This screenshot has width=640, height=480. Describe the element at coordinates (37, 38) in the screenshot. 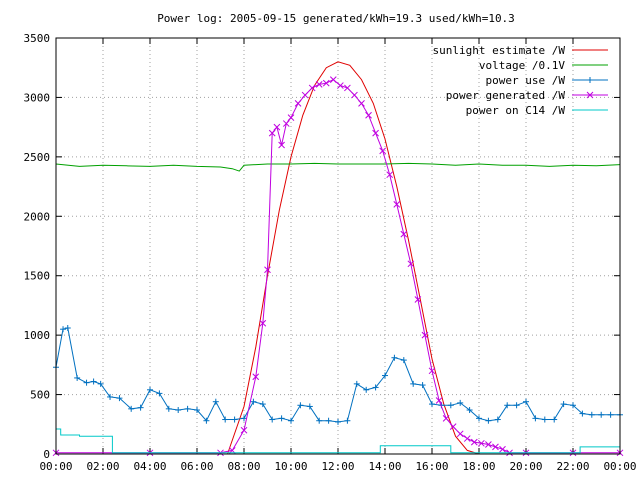

I see `y-tick-label: 3500` at that location.